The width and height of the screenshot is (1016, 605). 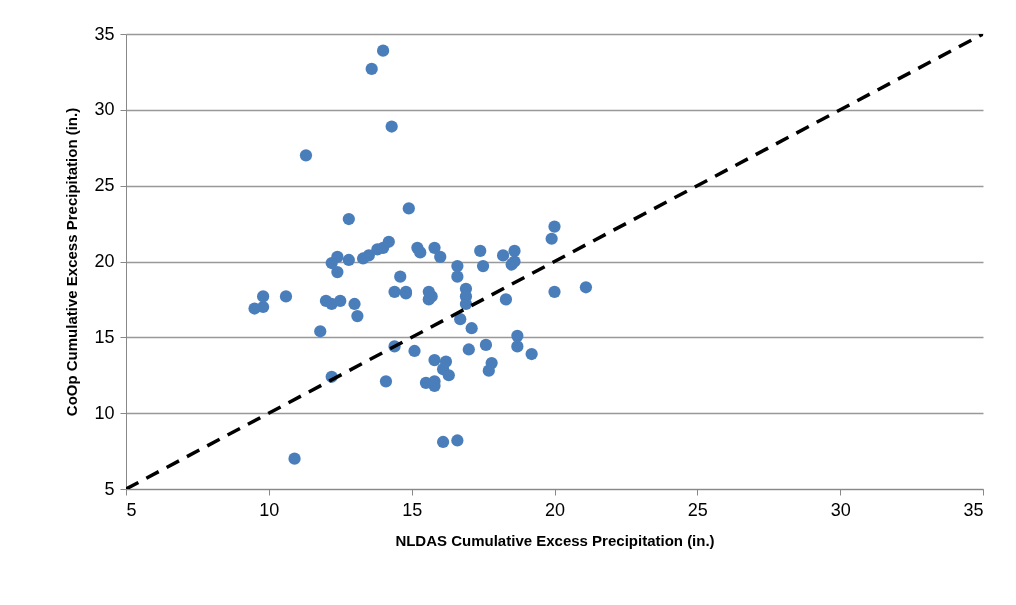 What do you see at coordinates (104, 33) in the screenshot?
I see `y-tick-label: 35` at bounding box center [104, 33].